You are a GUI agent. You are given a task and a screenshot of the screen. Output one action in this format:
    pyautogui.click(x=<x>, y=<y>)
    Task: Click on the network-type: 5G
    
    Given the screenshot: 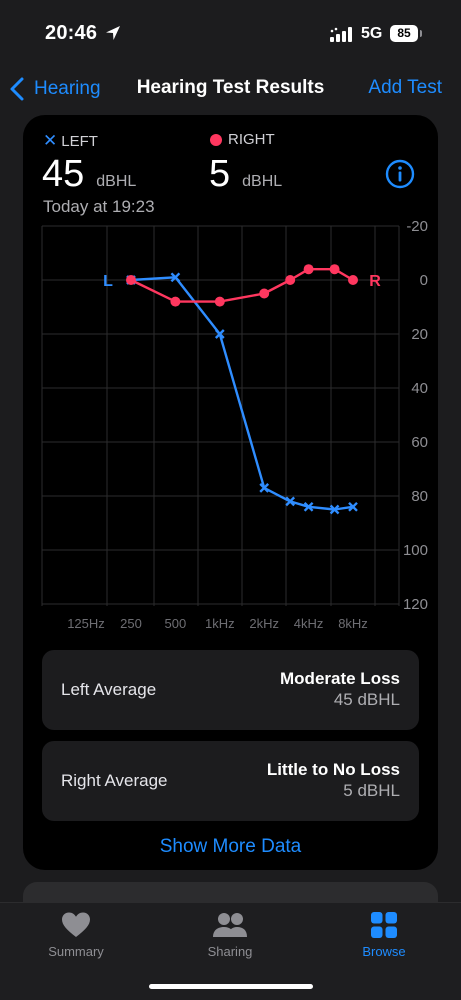 What is the action you would take?
    pyautogui.click(x=372, y=33)
    